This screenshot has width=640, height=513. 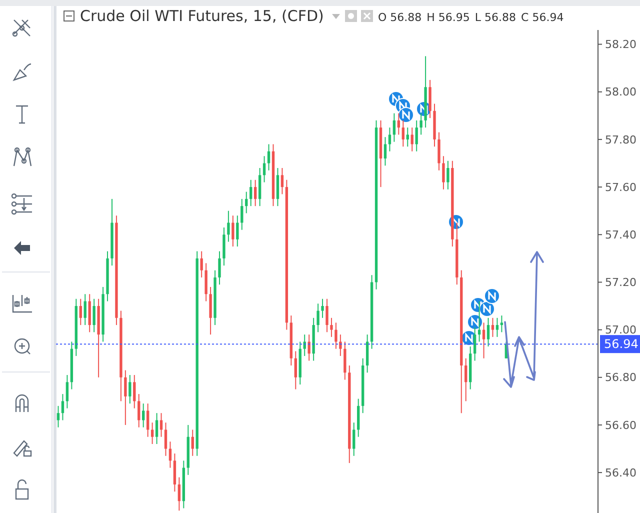 What do you see at coordinates (620, 283) in the screenshot?
I see `y-tick-label: 57.20` at bounding box center [620, 283].